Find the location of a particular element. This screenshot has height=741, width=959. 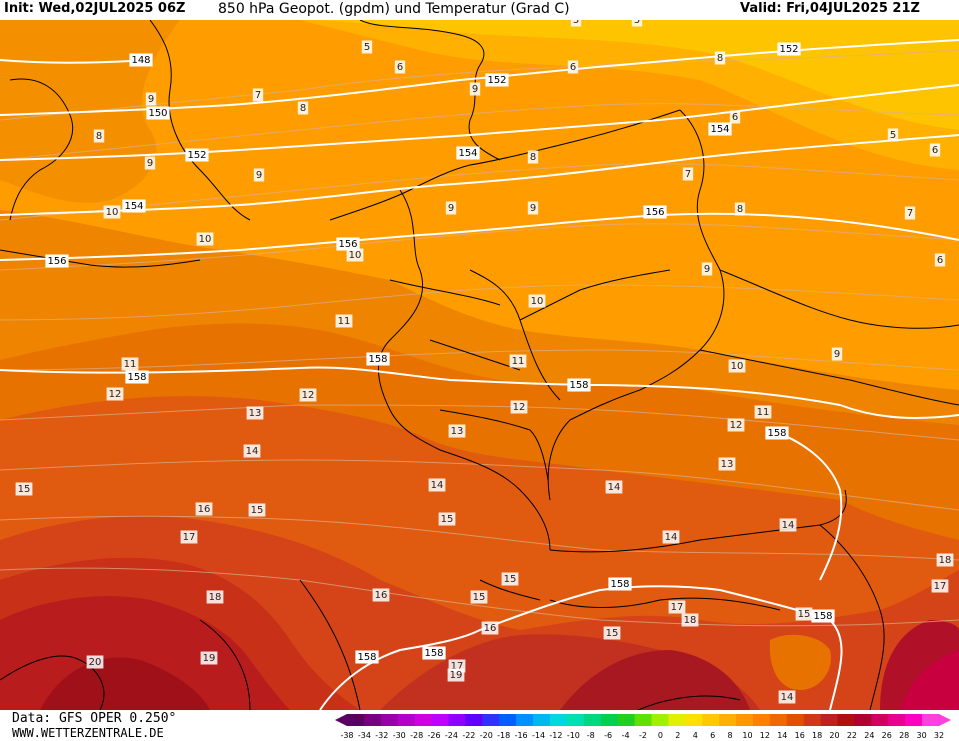

geopotential-label: 156 is located at coordinates (348, 244).